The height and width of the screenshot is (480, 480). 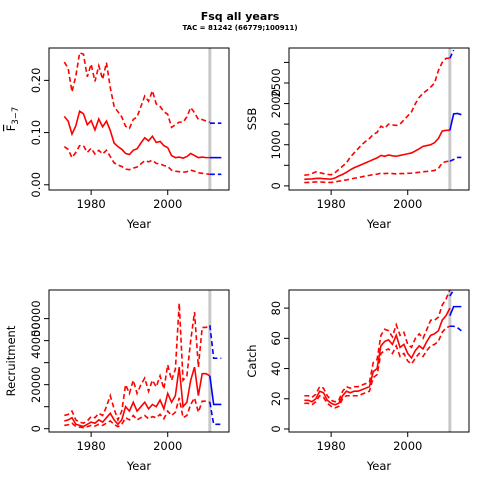 What do you see at coordinates (276, 338) in the screenshot?
I see `y-tick-label: 60` at bounding box center [276, 338].